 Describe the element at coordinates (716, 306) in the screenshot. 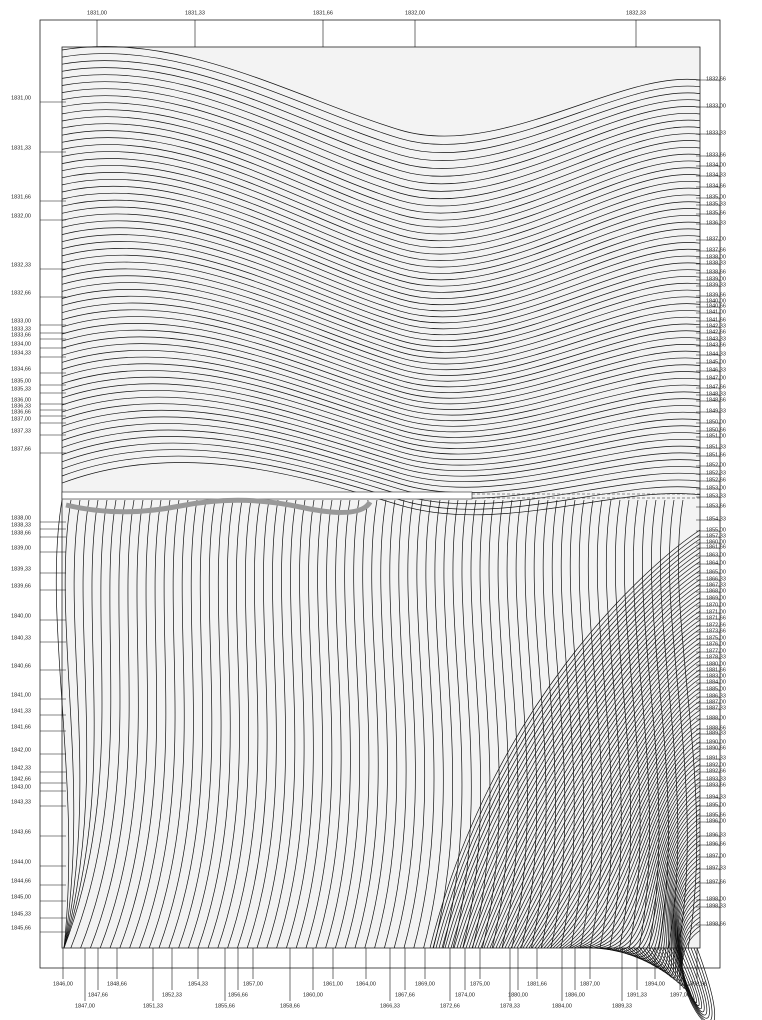

I see `right-label: 1840,66` at that location.